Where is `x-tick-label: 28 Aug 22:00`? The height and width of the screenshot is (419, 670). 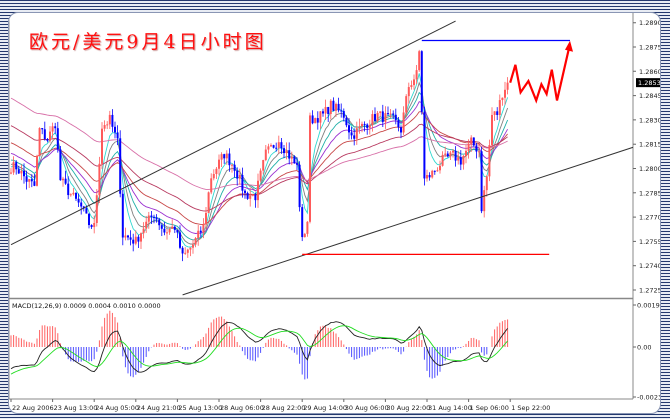
x-tick-label: 28 Aug 22:00 is located at coordinates (284, 408).